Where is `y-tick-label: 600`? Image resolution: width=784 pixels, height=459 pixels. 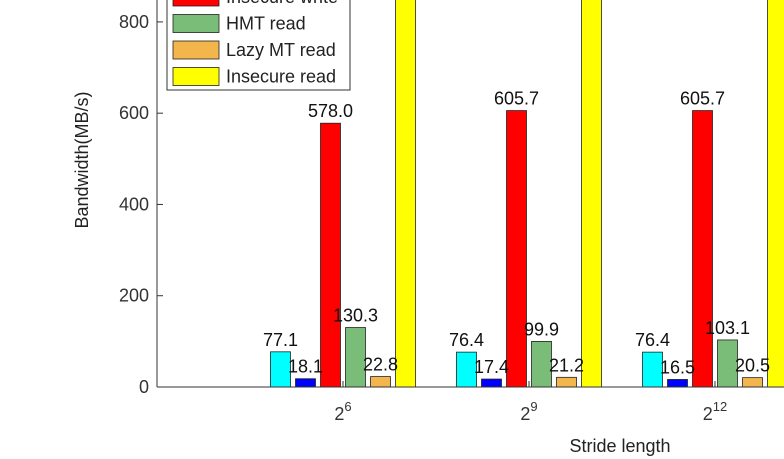 y-tick-label: 600 is located at coordinates (134, 113).